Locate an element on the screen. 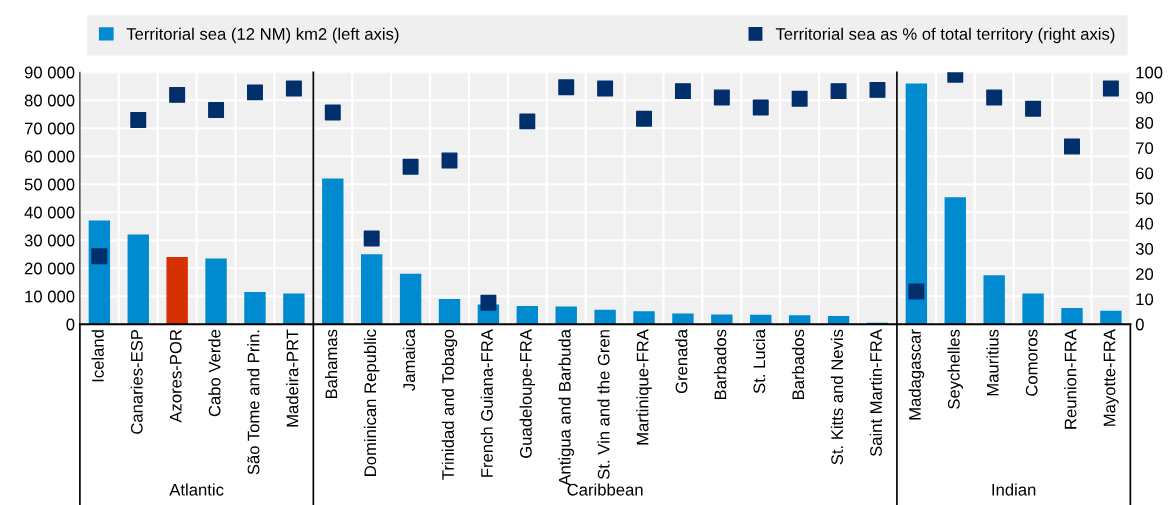 This screenshot has height=505, width=1175. y2-tick-label: 40 is located at coordinates (1144, 223).